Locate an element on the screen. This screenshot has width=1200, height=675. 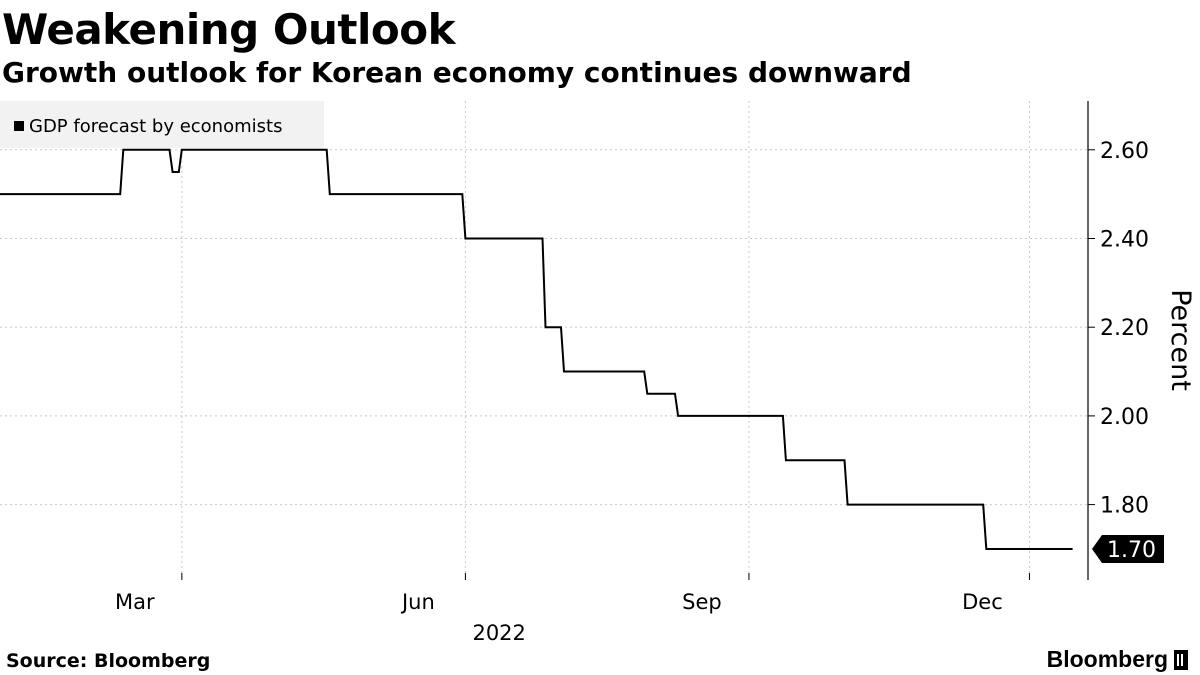
brand-logo: Bloomberg is located at coordinates (1117, 659).